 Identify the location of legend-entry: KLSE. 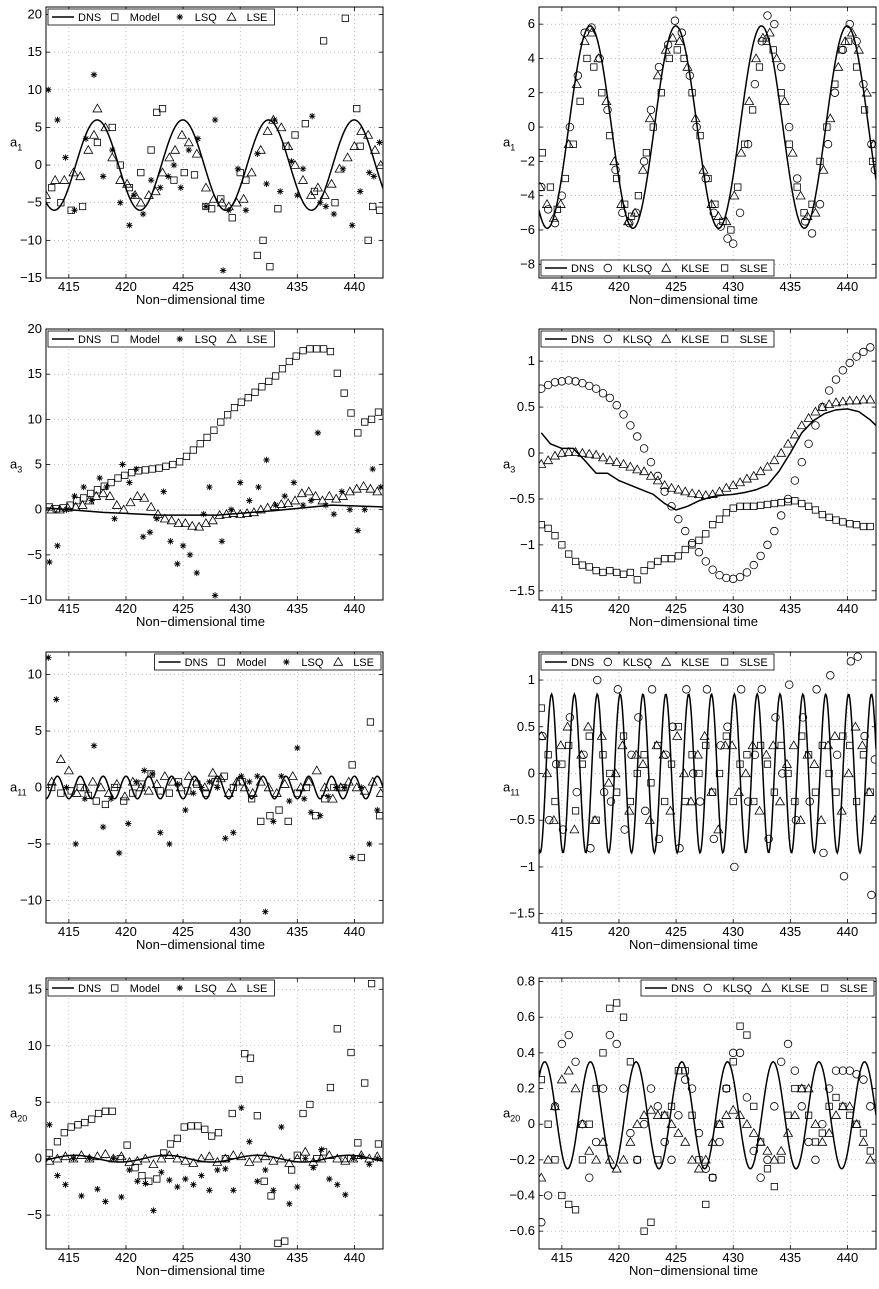
(695, 269).